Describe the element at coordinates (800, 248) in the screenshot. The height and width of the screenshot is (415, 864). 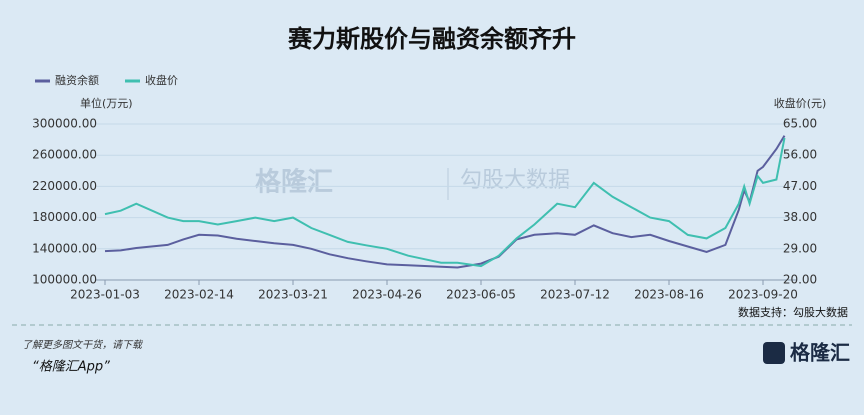
I see `y2-tick-label: 29.00` at that location.